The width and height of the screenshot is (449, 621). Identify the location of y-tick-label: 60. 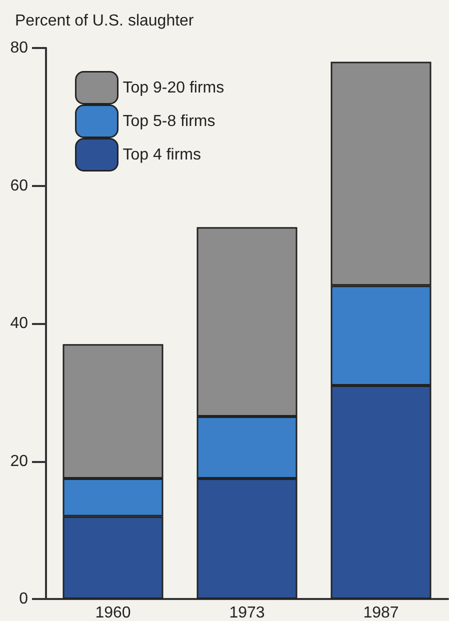
(19, 185).